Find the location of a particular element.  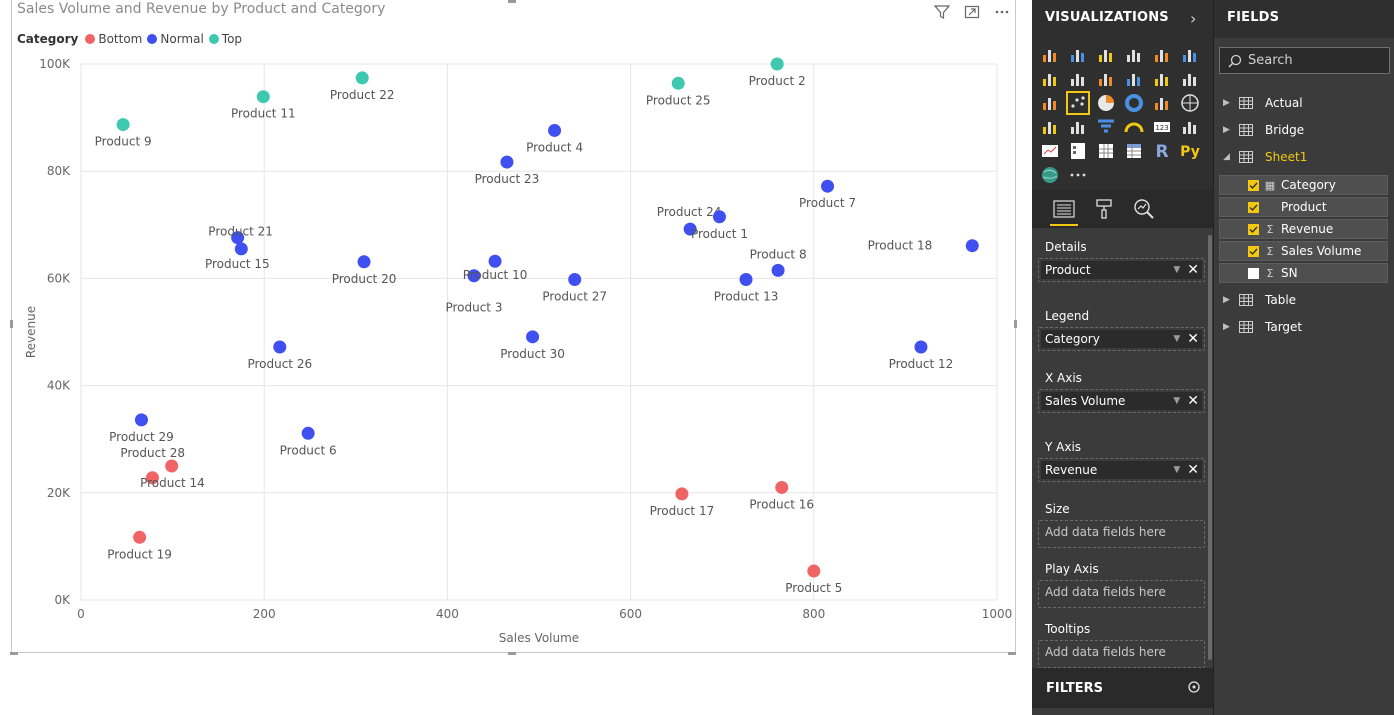

well-play-axis: Add data fields here is located at coordinates (1121, 594).